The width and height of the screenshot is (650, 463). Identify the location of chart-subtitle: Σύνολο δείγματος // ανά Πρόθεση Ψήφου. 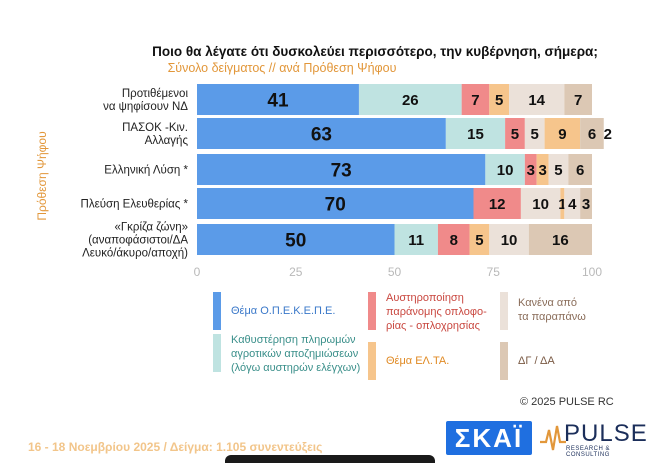
(282, 68).